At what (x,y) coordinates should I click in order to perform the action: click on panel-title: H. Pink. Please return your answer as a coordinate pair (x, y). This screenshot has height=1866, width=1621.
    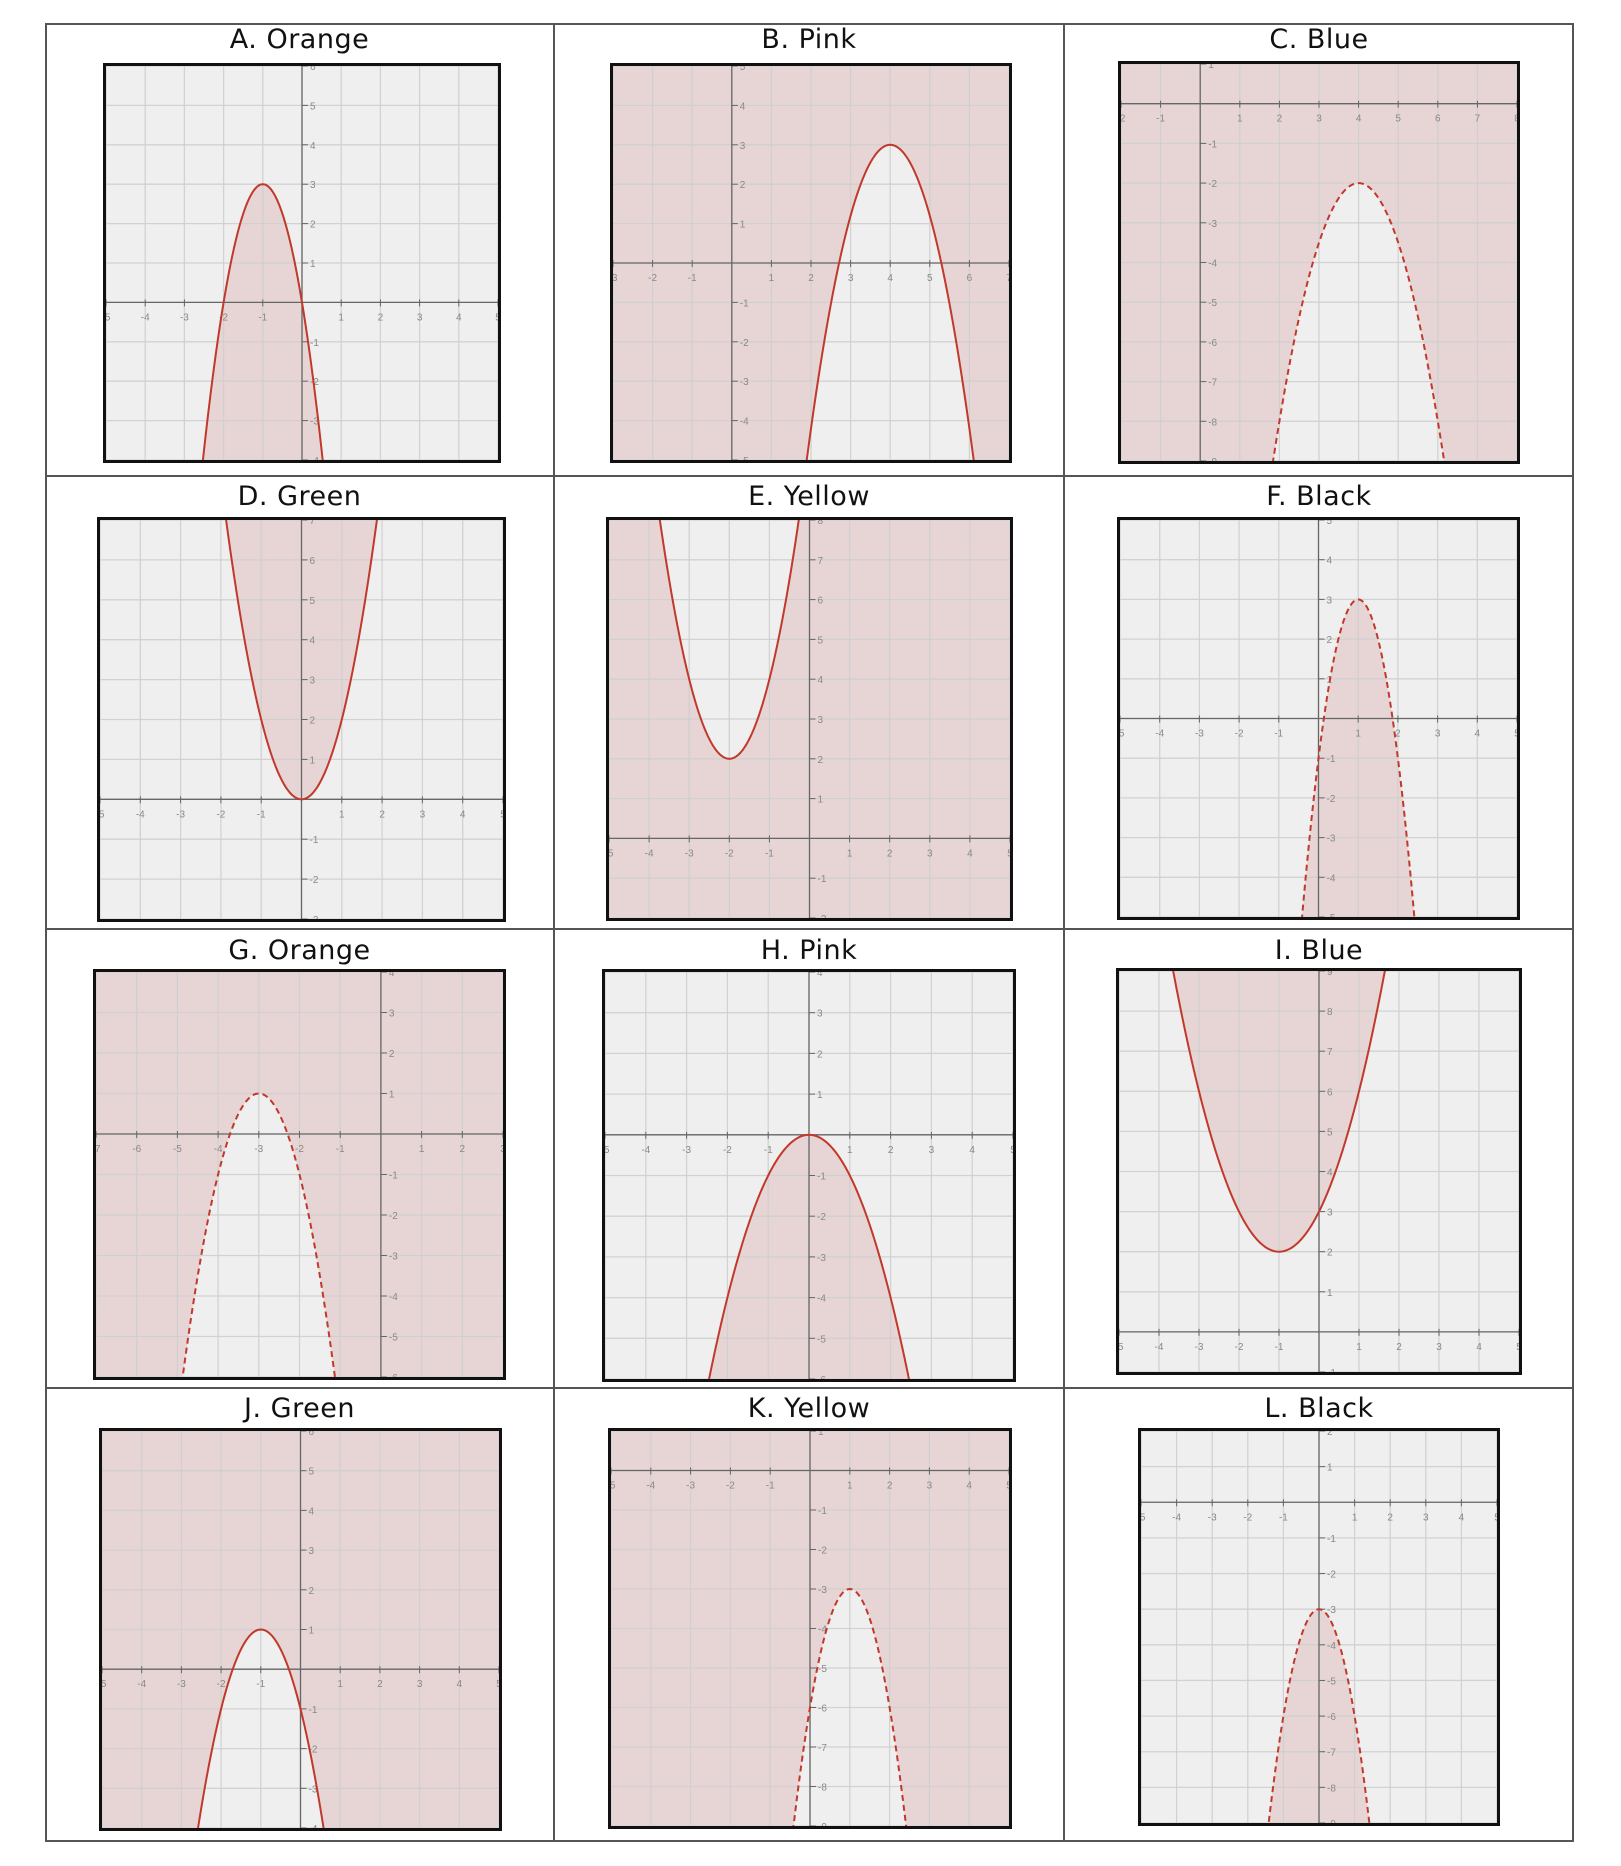
    Looking at the image, I should click on (809, 950).